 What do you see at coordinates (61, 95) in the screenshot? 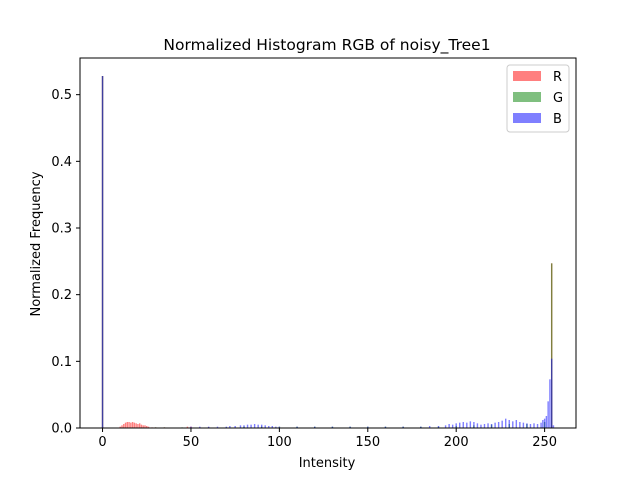
I see `y-tick-label: 0.5` at bounding box center [61, 95].